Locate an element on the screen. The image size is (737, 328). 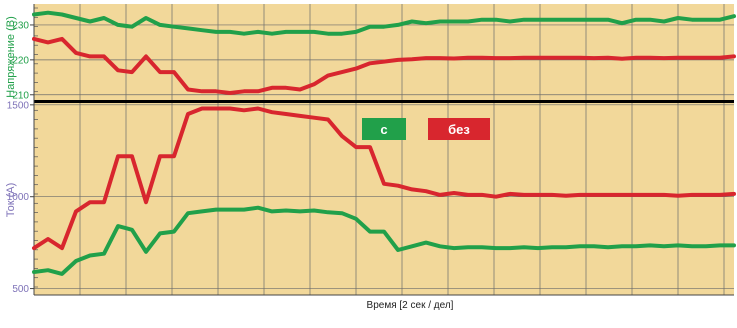
legend-label-with: с is located at coordinates (383, 129).